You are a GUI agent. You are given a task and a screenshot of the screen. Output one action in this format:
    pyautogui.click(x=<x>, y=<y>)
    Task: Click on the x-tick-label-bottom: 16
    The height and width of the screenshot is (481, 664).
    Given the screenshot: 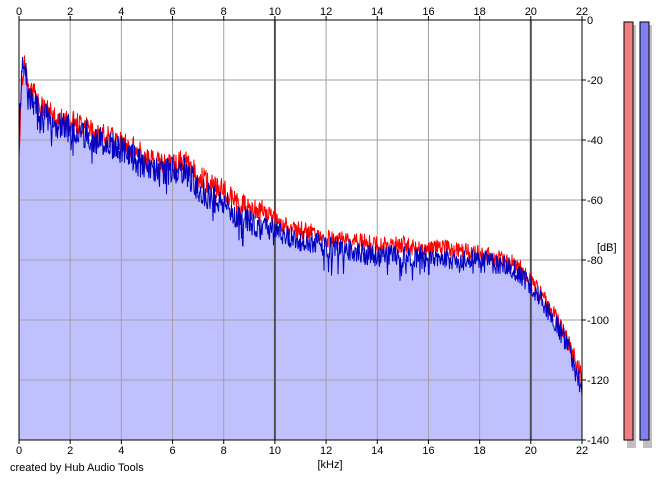 What is the action you would take?
    pyautogui.click(x=428, y=451)
    